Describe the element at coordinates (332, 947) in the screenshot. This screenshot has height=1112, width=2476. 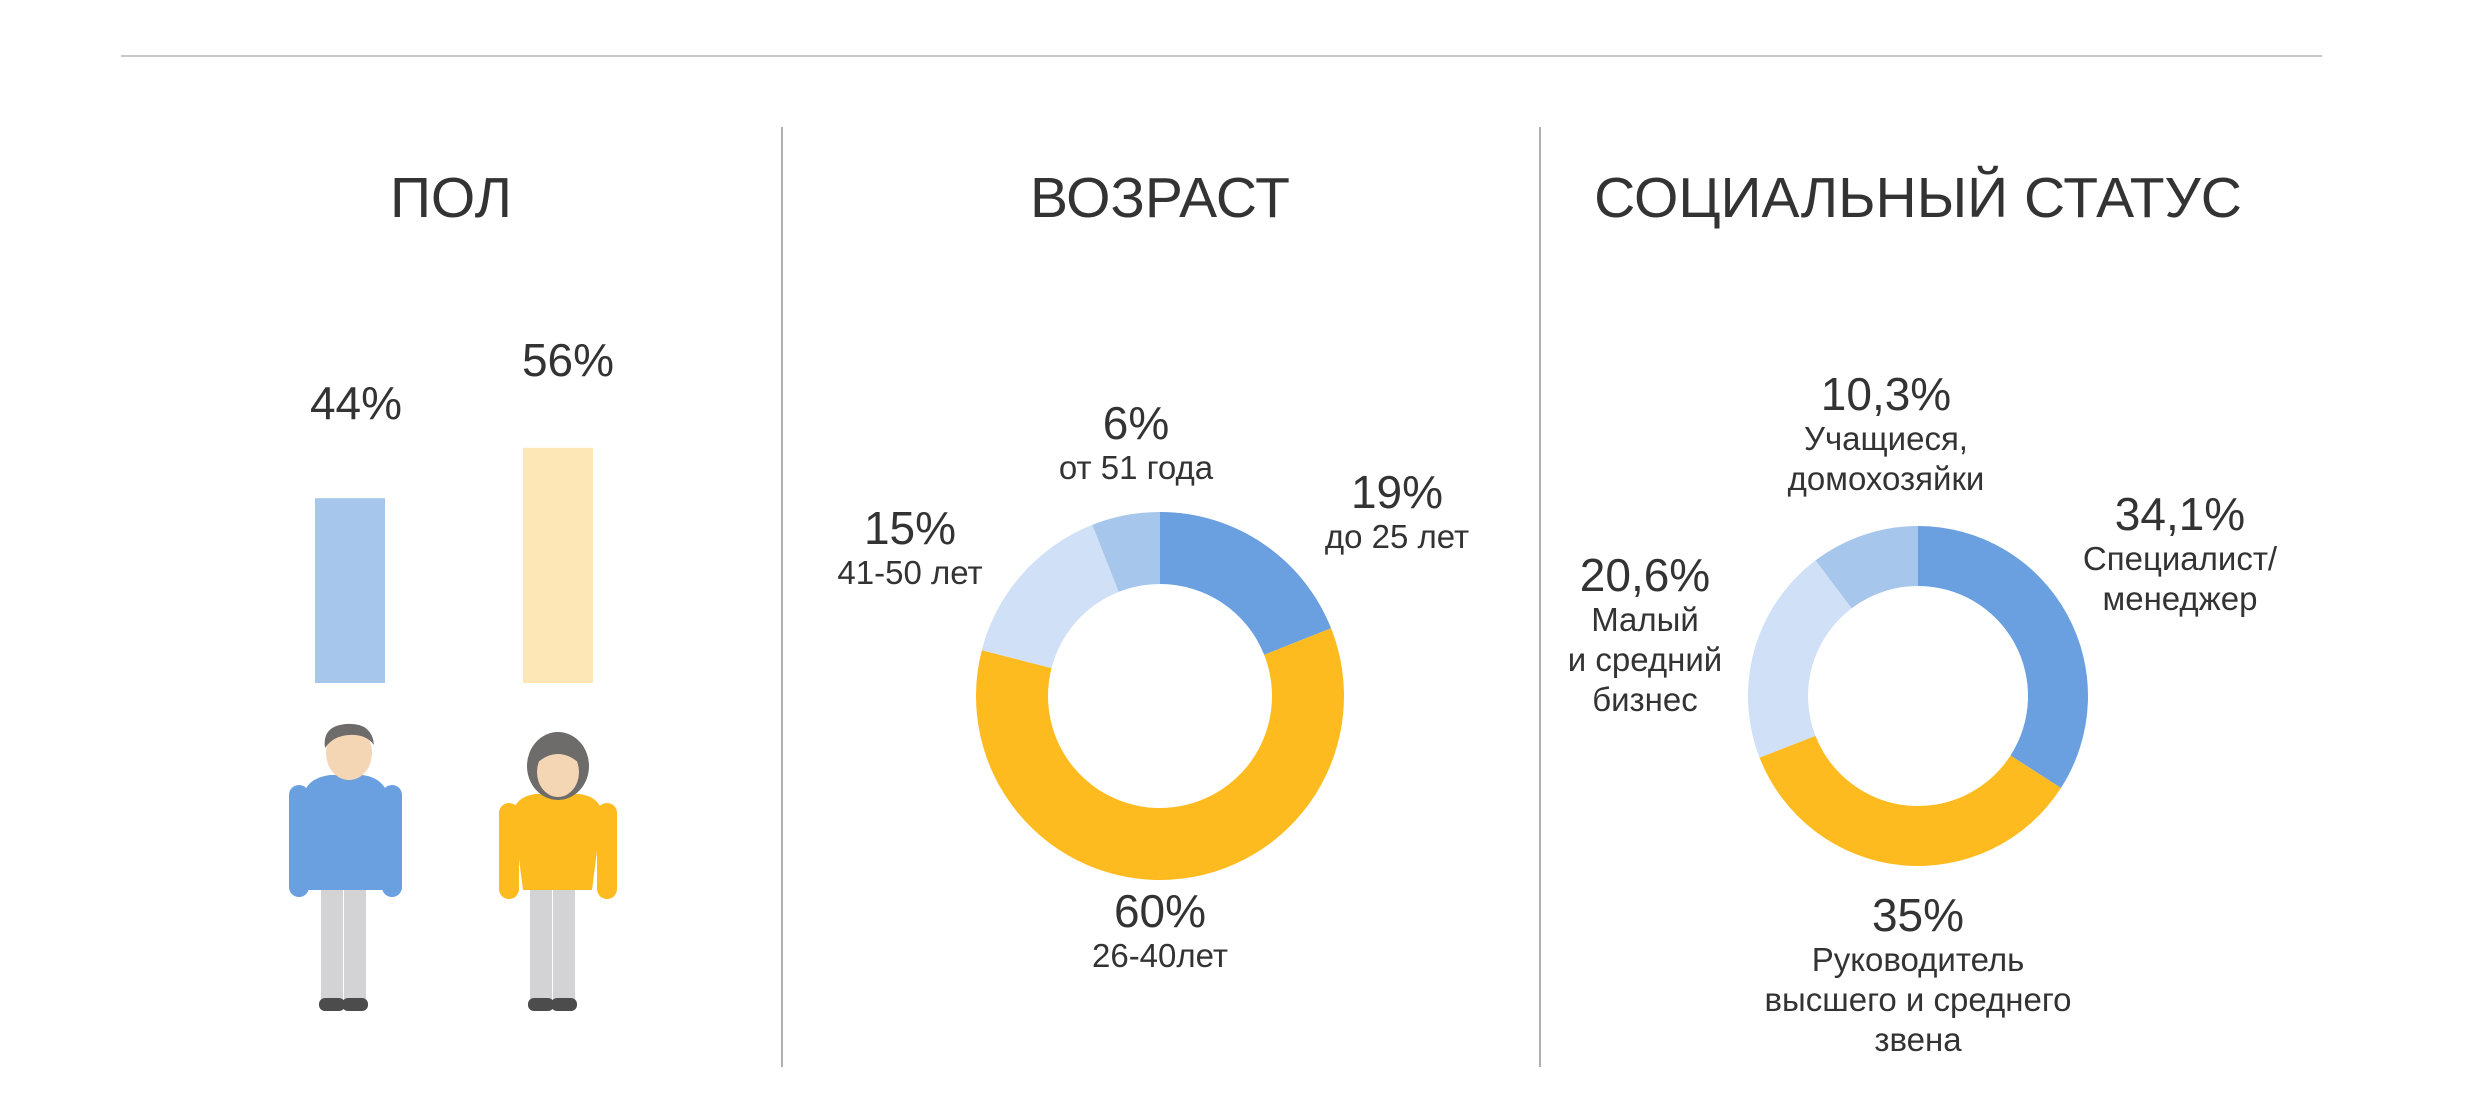
I see `man-left-leg` at that location.